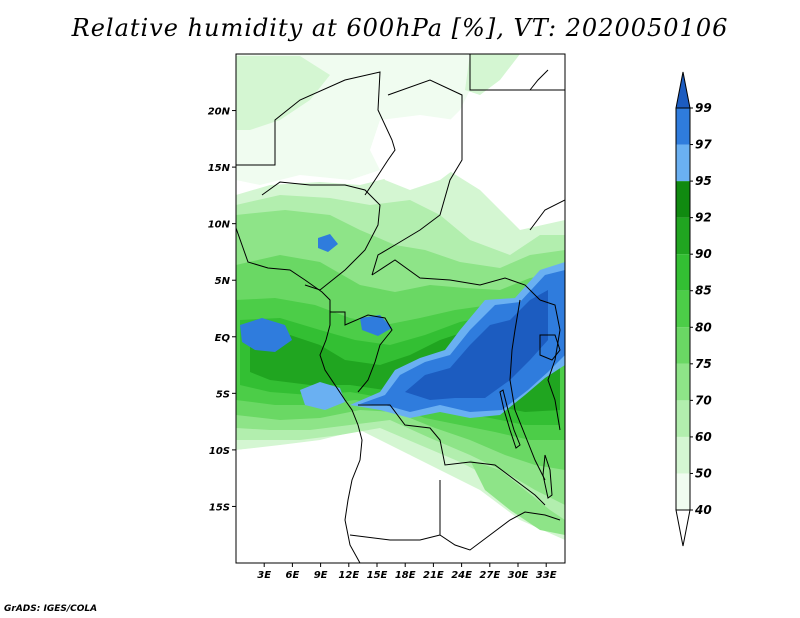 This screenshot has height=618, width=800. I want to click on colorbar-level-label: 70, so click(703, 400).